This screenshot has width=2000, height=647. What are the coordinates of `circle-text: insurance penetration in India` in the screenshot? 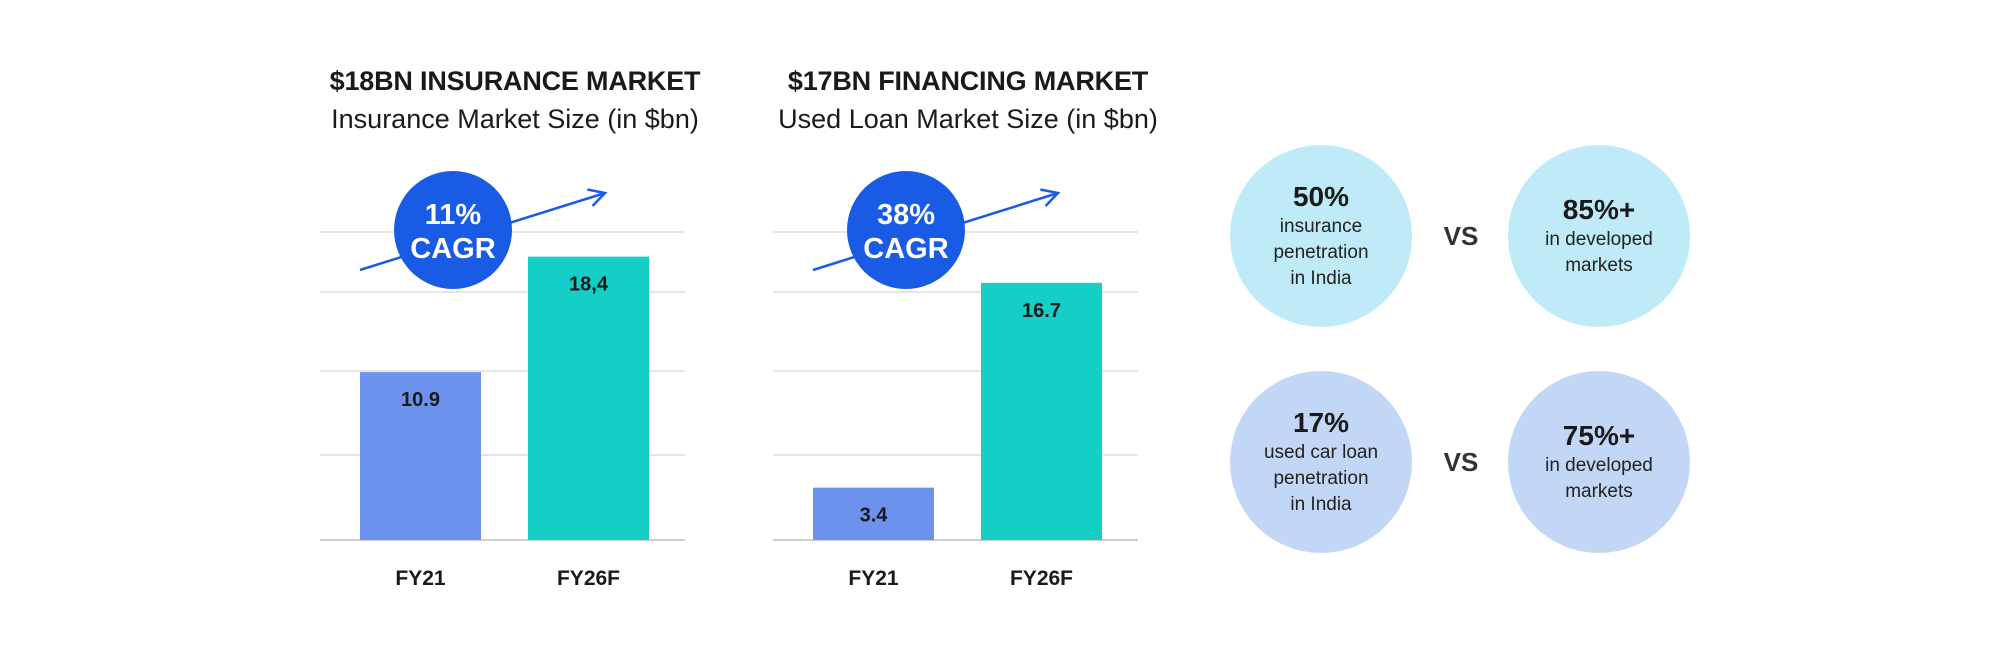 It's located at (1321, 252).